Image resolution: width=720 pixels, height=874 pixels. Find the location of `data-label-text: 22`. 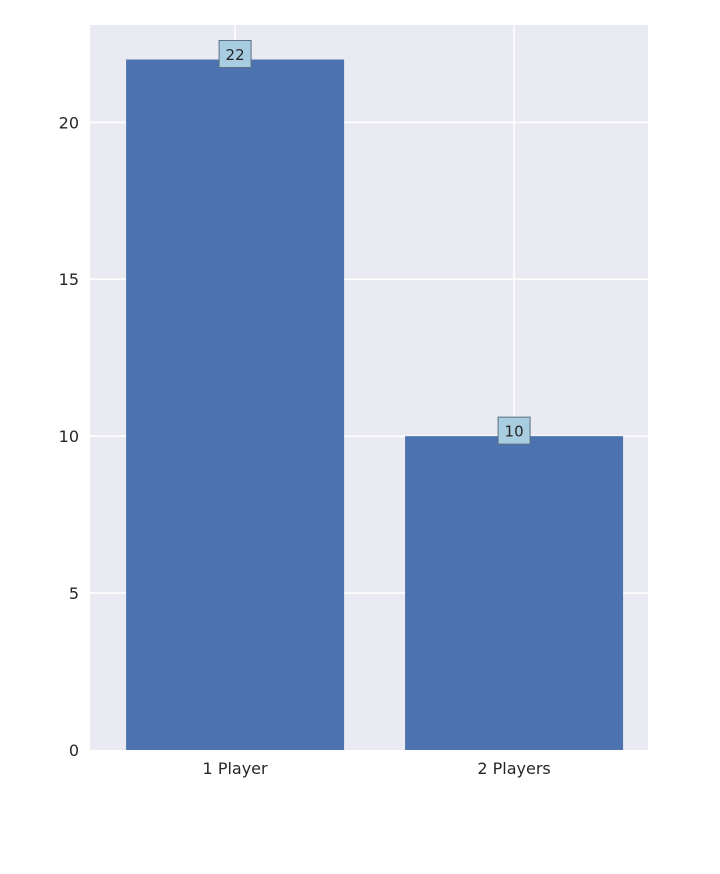

data-label-text: 22 is located at coordinates (235, 55).